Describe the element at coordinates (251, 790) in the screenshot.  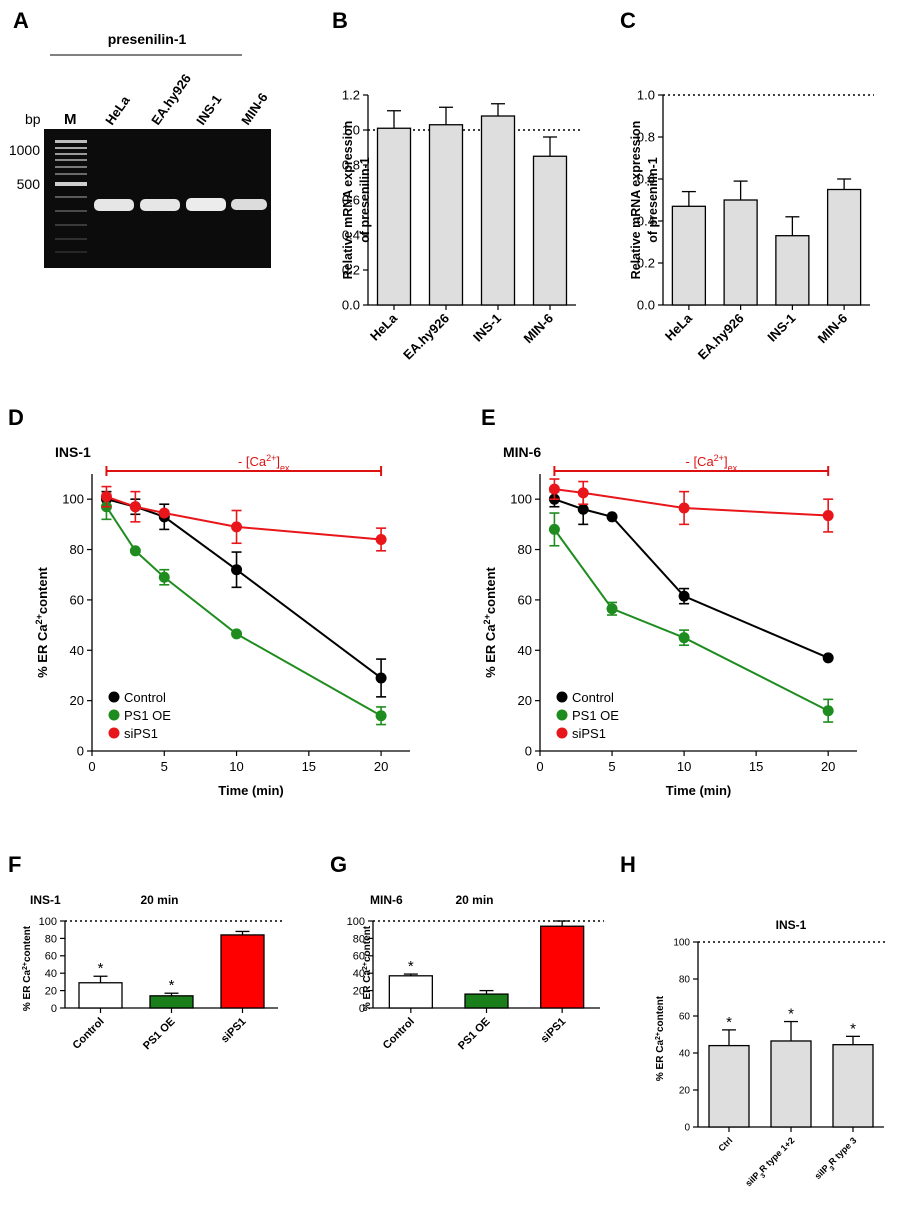
I see `x-axis-label: Time (min)` at that location.